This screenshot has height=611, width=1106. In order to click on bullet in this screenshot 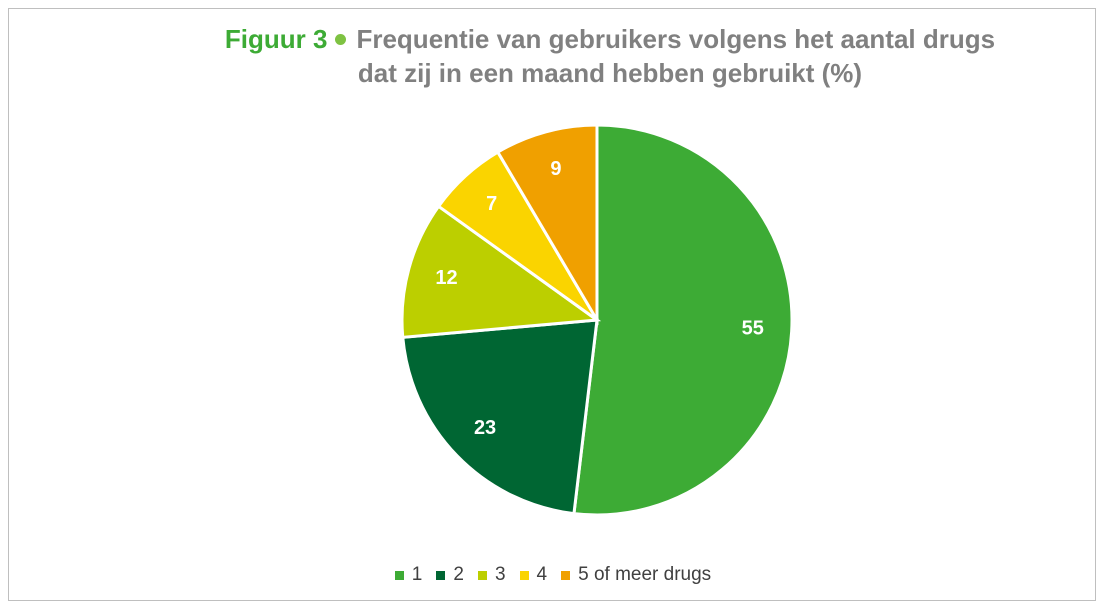, I will do `click(341, 40)`.